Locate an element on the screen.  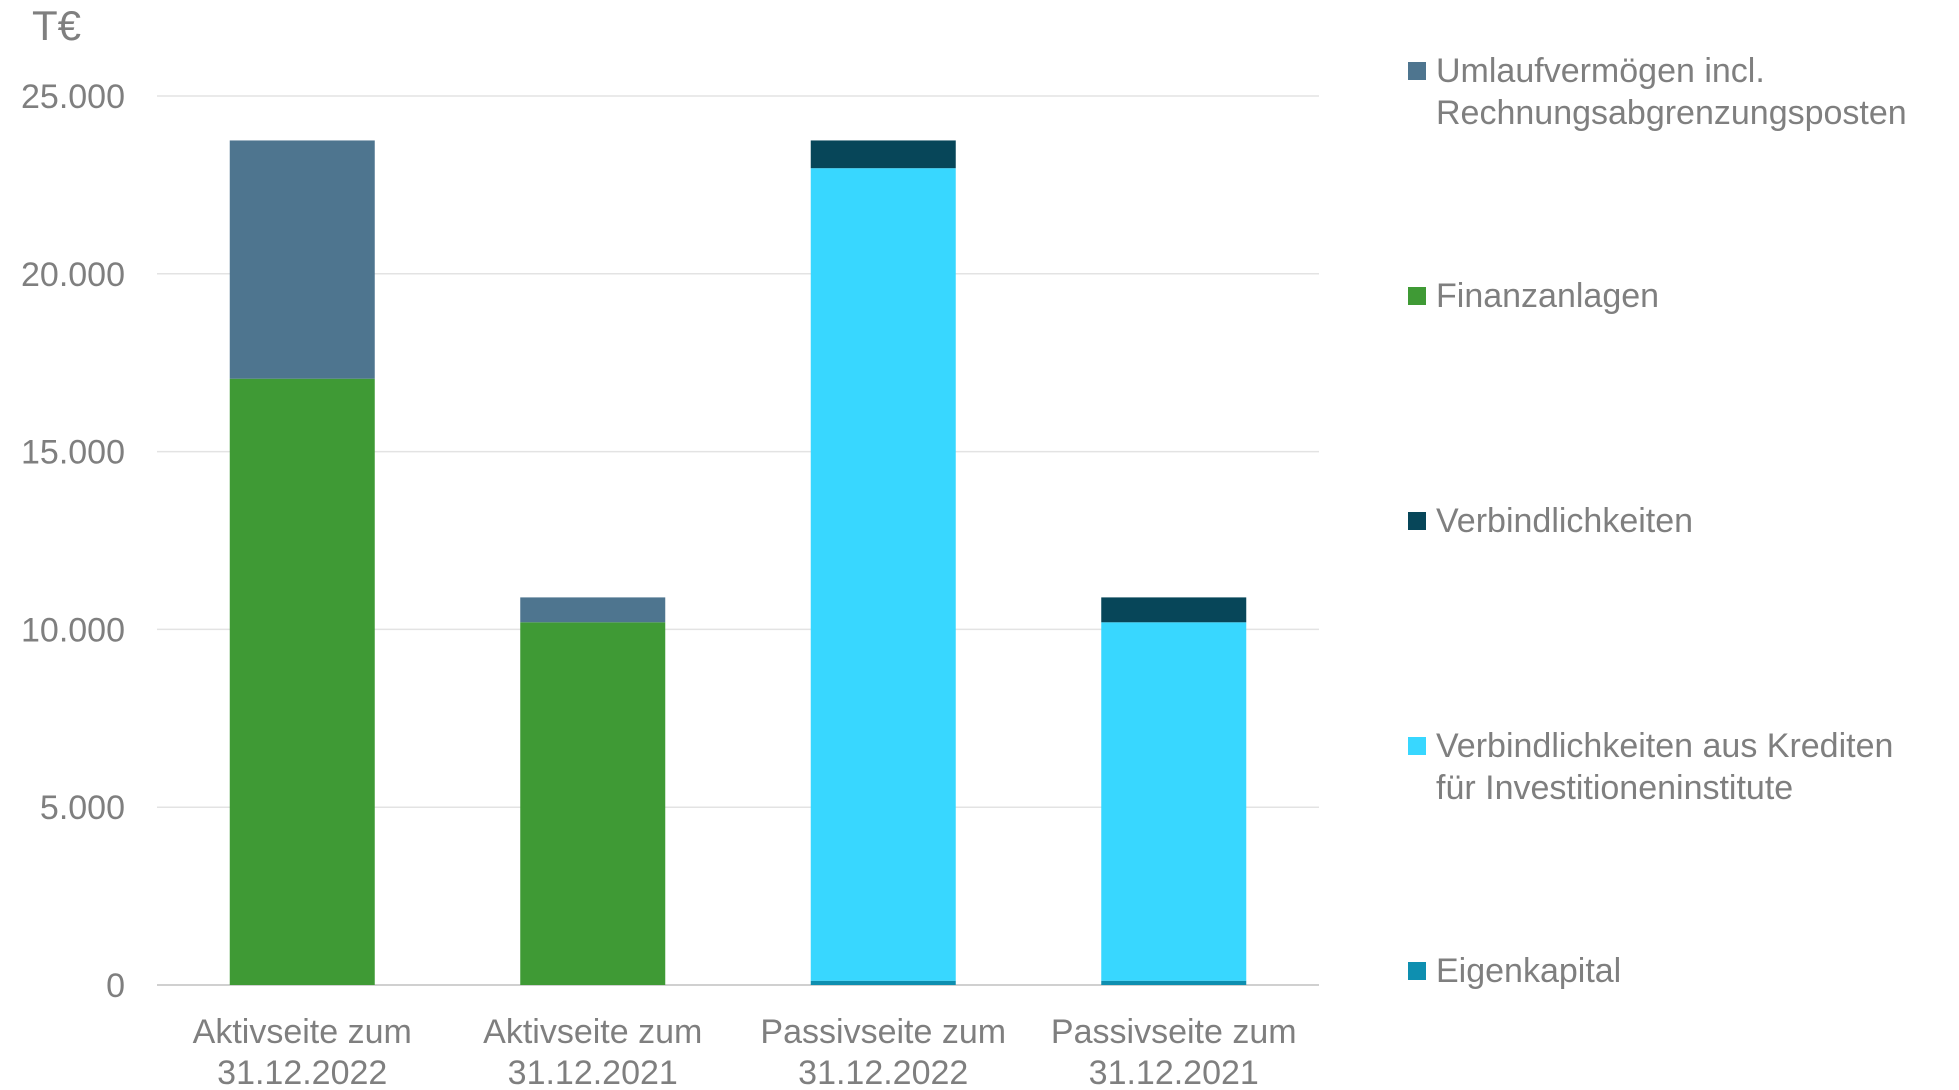
legend-label-line: Verbindlichkeiten is located at coordinates (1565, 521).